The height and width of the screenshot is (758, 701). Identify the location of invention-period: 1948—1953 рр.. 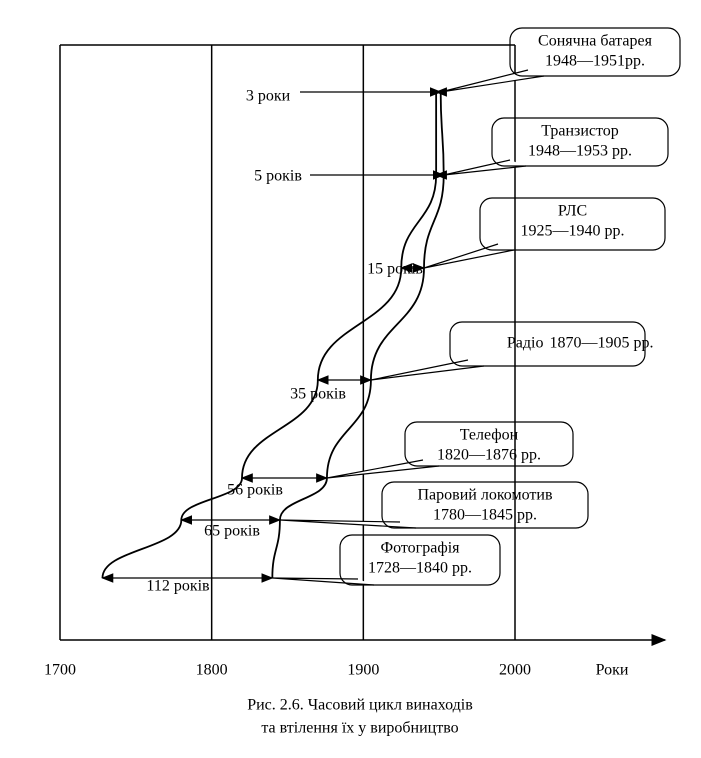
(580, 151).